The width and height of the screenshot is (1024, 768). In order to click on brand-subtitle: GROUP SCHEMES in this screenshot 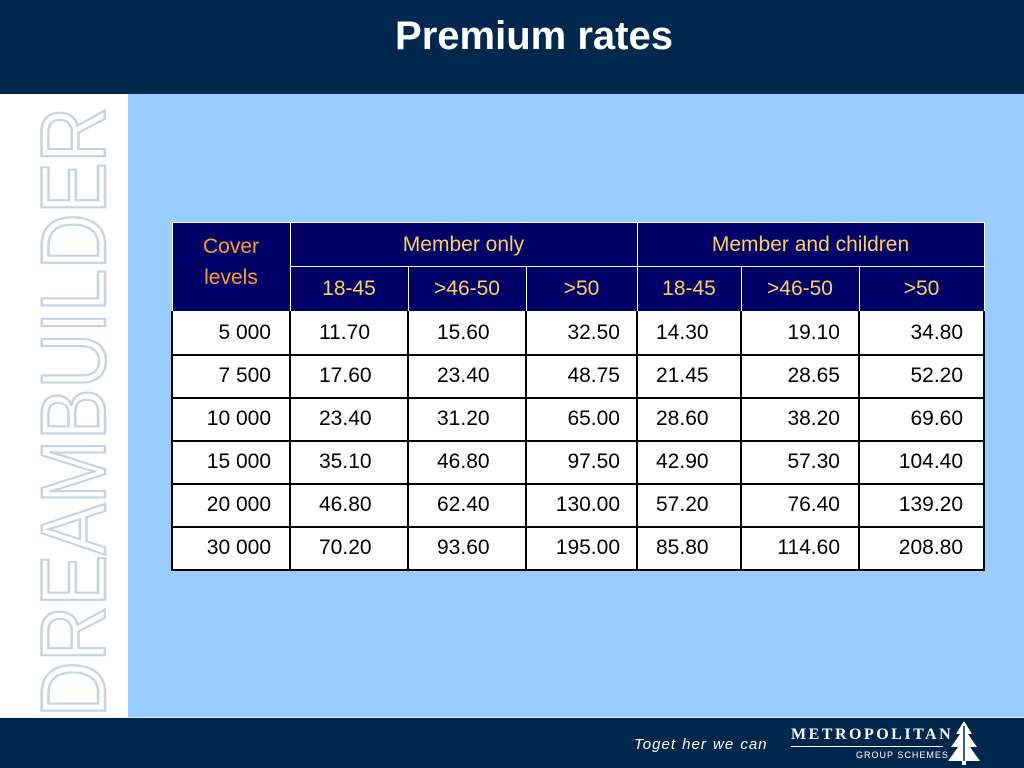, I will do `click(902, 755)`.